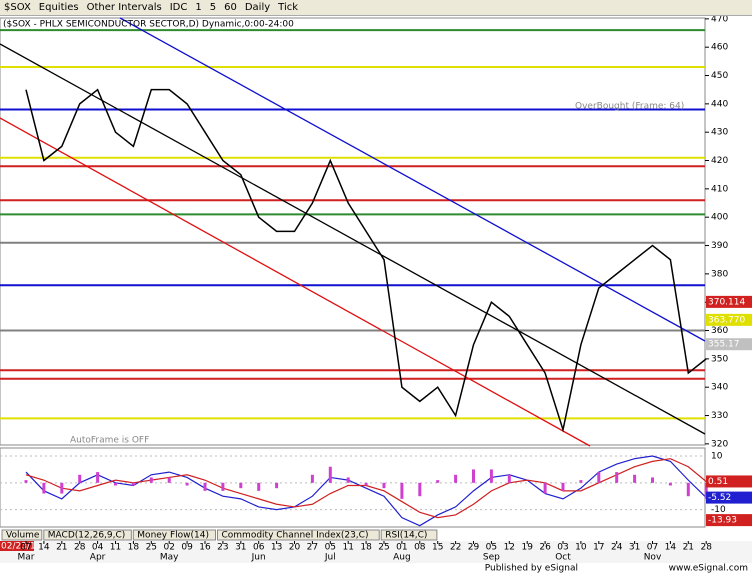  What do you see at coordinates (581, 548) in the screenshot?
I see `x-tick-label: 10` at bounding box center [581, 548].